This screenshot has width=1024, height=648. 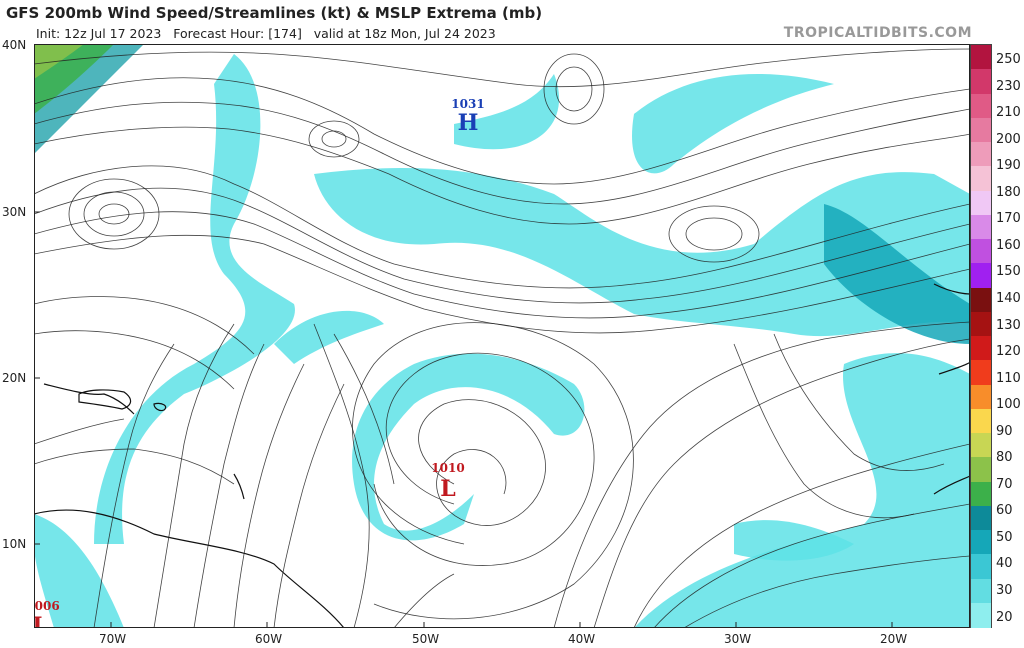 I want to click on low-pressure-symbol-2: L, so click(x=41, y=620).